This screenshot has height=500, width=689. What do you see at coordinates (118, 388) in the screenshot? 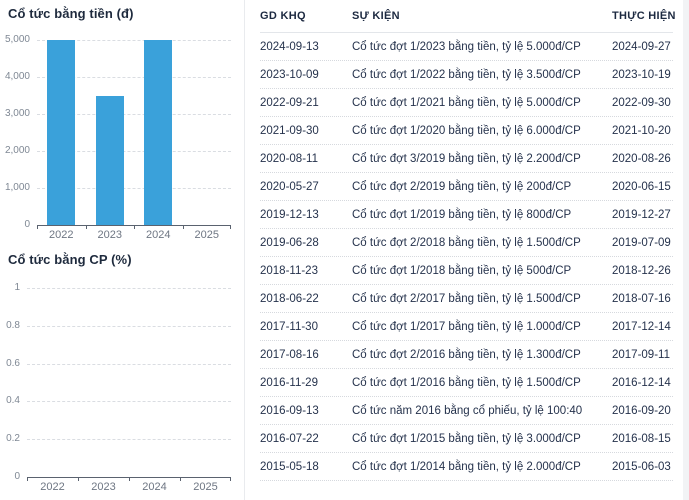
I see `stock-dividend-chart: 1 0.8 0.6 0.4 0.2 0 2022 2023 2024 2025` at bounding box center [118, 388].